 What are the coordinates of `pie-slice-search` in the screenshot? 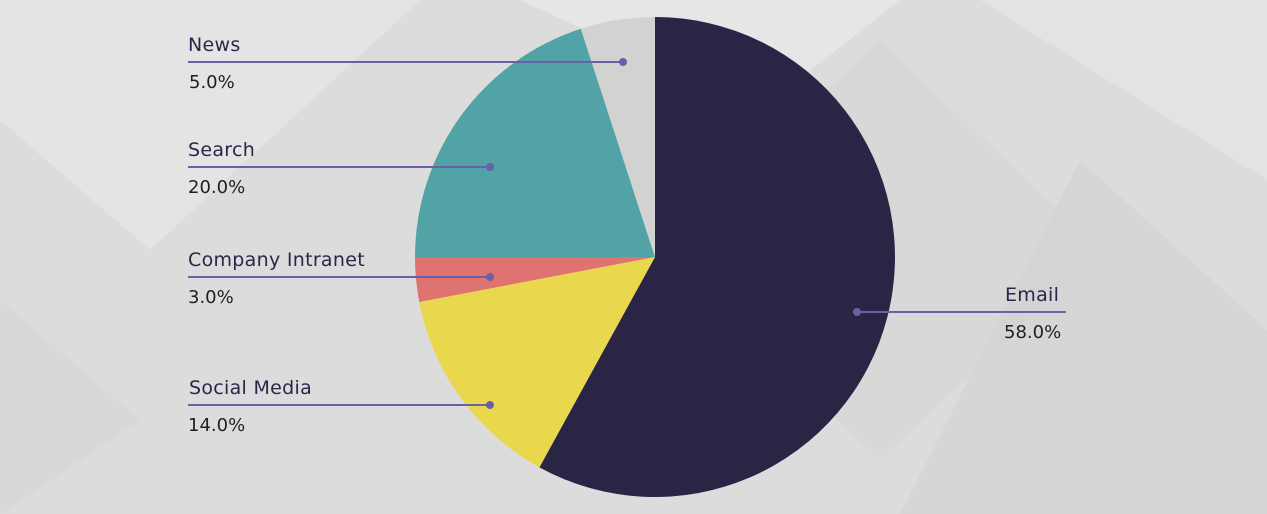 It's located at (535, 143).